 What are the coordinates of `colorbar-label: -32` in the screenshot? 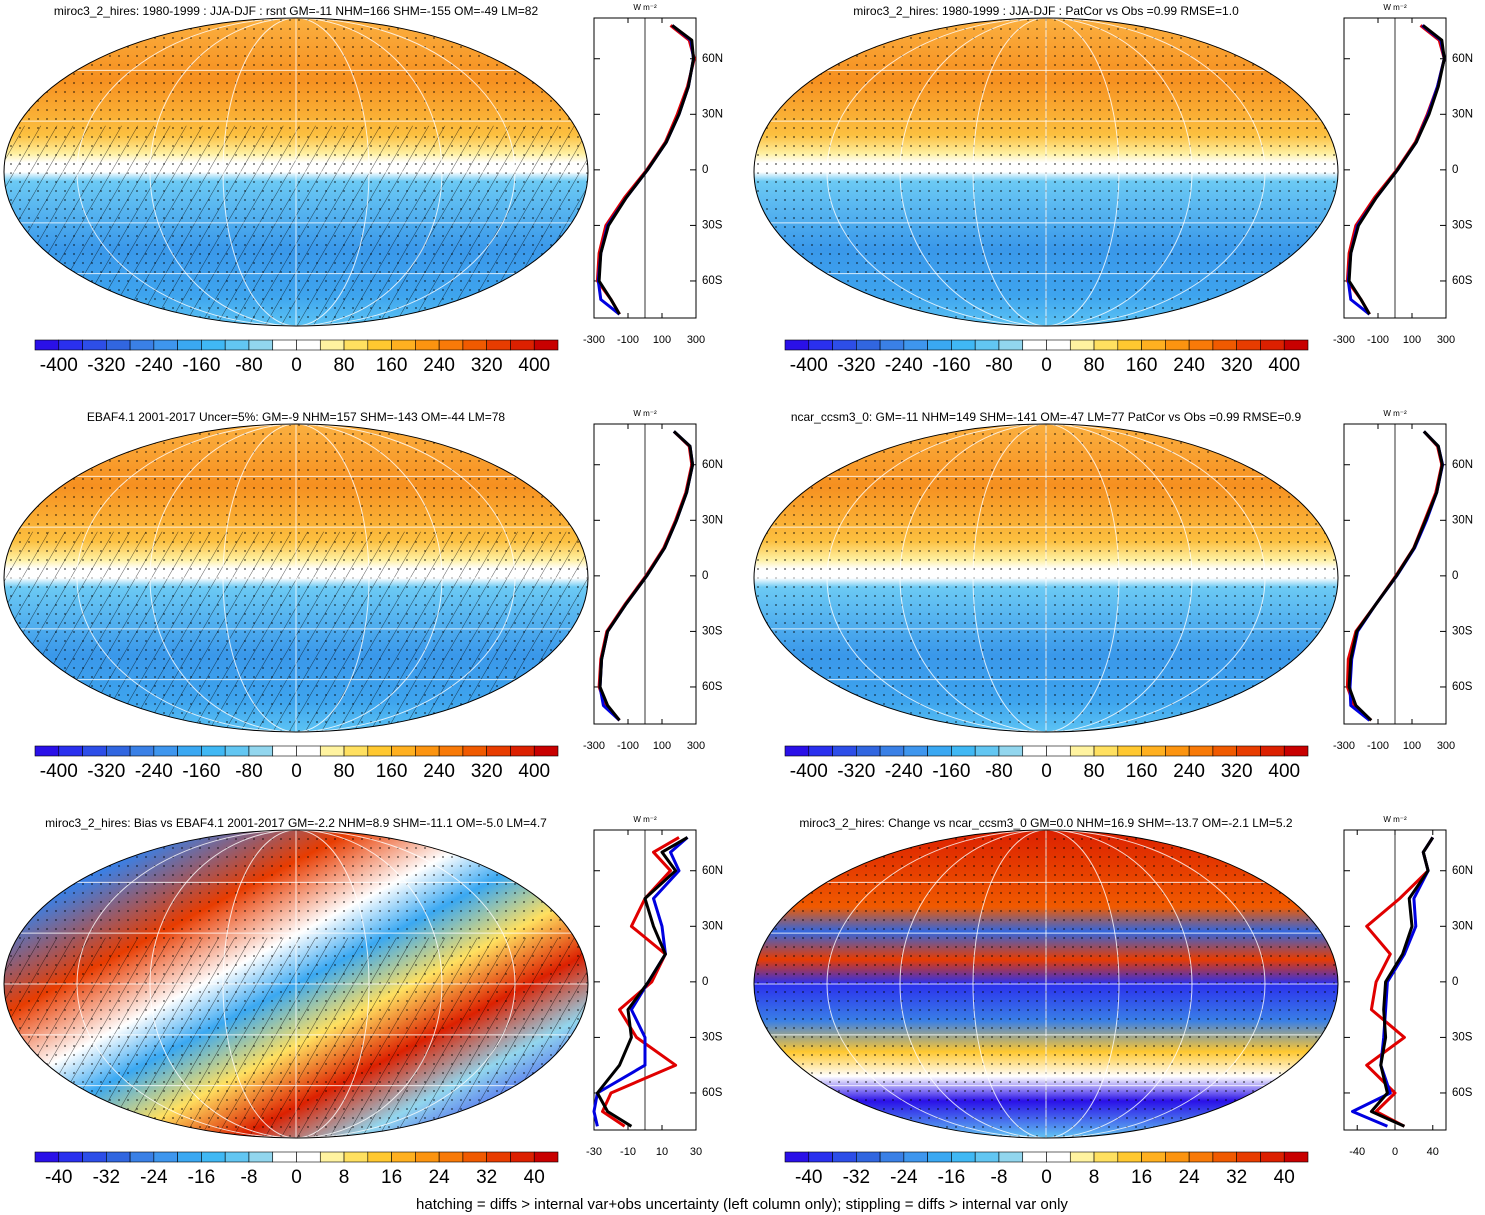 It's located at (856, 1177).